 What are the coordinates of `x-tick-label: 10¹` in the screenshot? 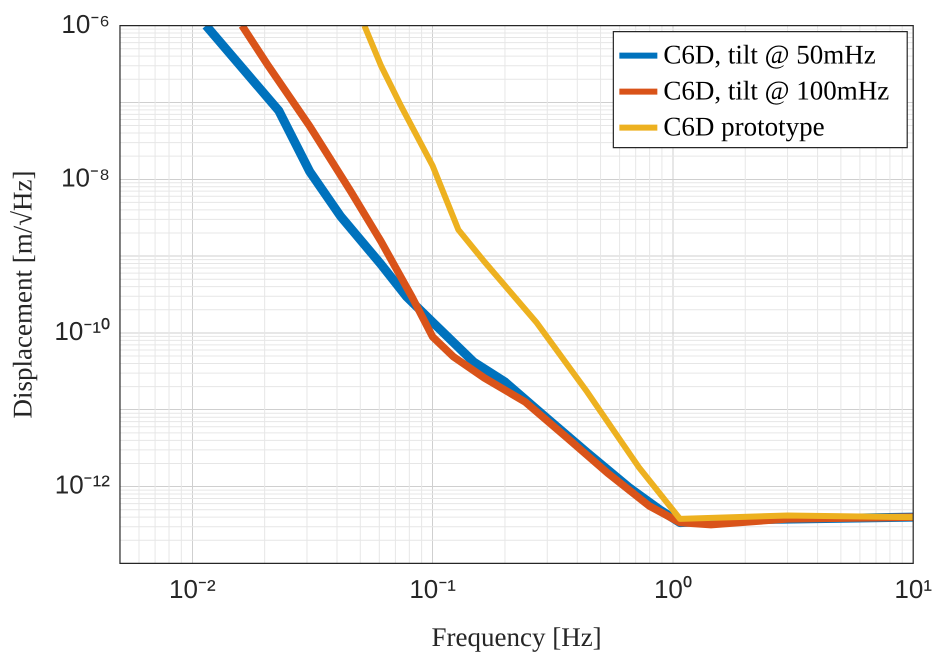 It's located at (913, 589).